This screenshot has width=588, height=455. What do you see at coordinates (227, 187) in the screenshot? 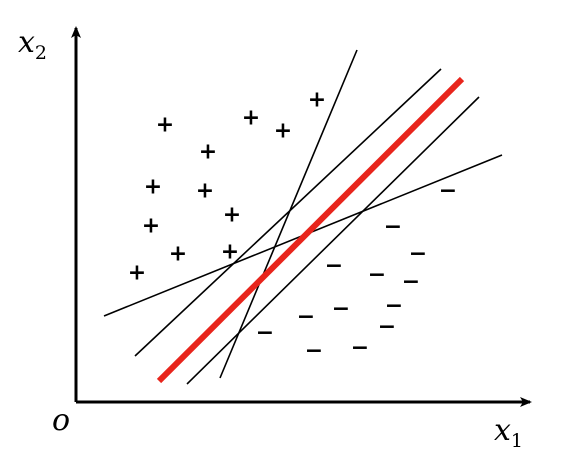
I see `positive-samples: + + + + + + + + + + + +` at bounding box center [227, 187].